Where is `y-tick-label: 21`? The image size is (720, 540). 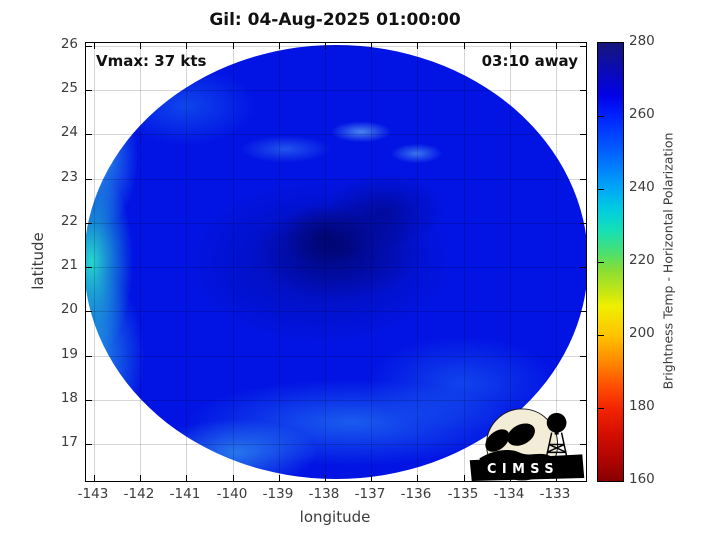
y-tick-label: 21 is located at coordinates (69, 265).